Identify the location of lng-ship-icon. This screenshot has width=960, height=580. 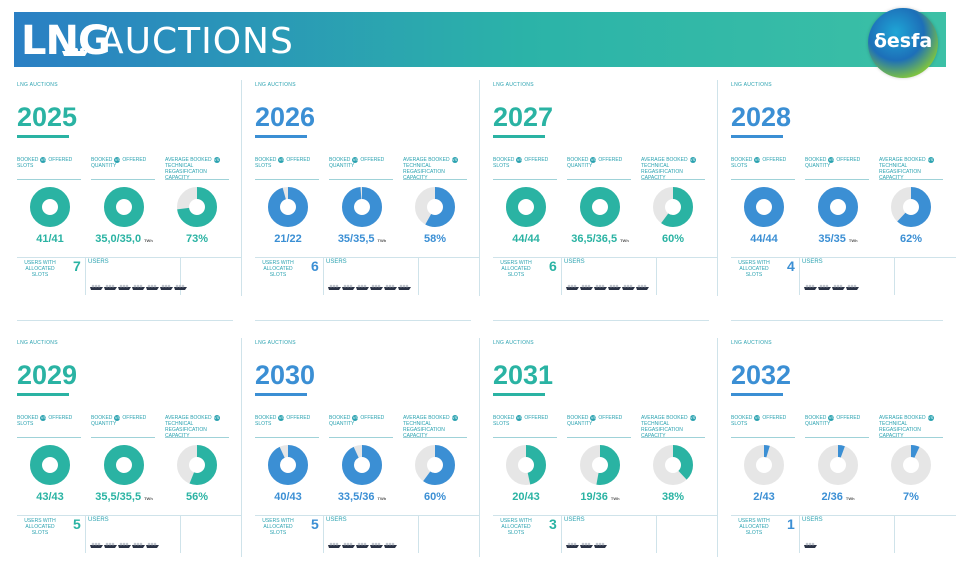
(75, 52).